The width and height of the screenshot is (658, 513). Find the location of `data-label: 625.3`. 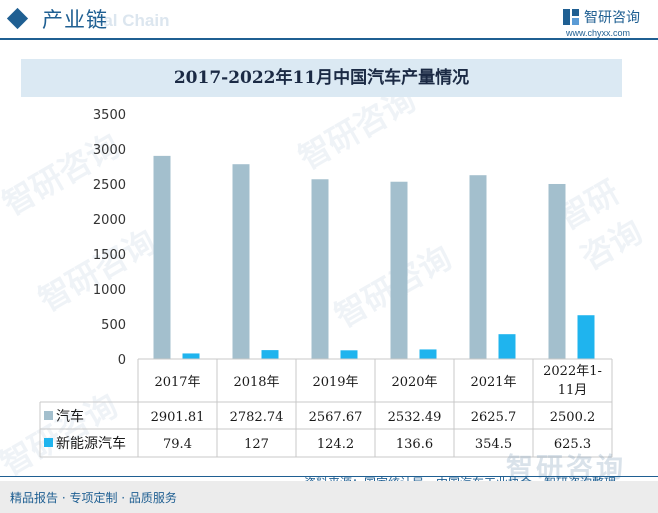

data-label: 625.3 is located at coordinates (572, 444).